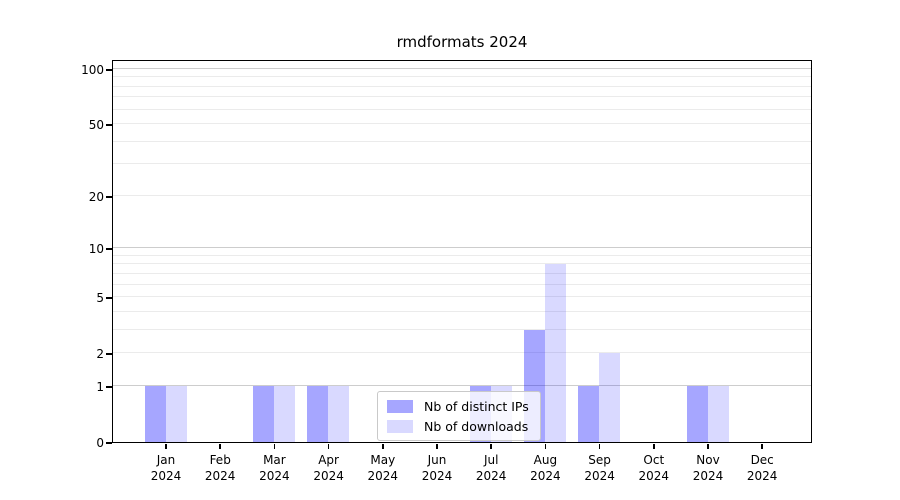  I want to click on bar-apr-distinct-ips, so click(318, 413).